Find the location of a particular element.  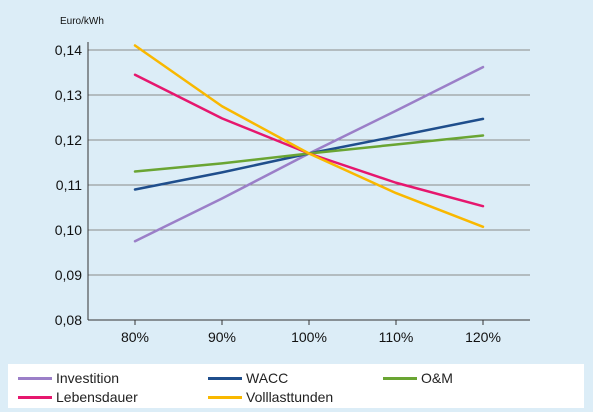

legend-label: Lebensdauer is located at coordinates (97, 397).